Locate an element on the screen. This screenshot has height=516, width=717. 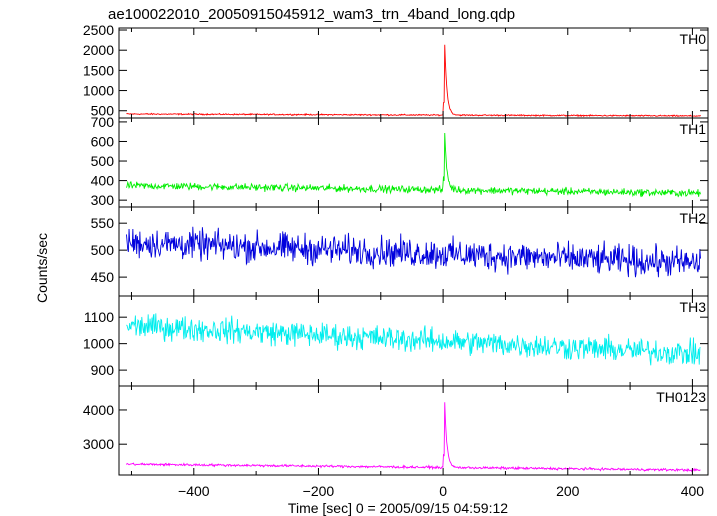
x-tick-label: 0 is located at coordinates (443, 491).